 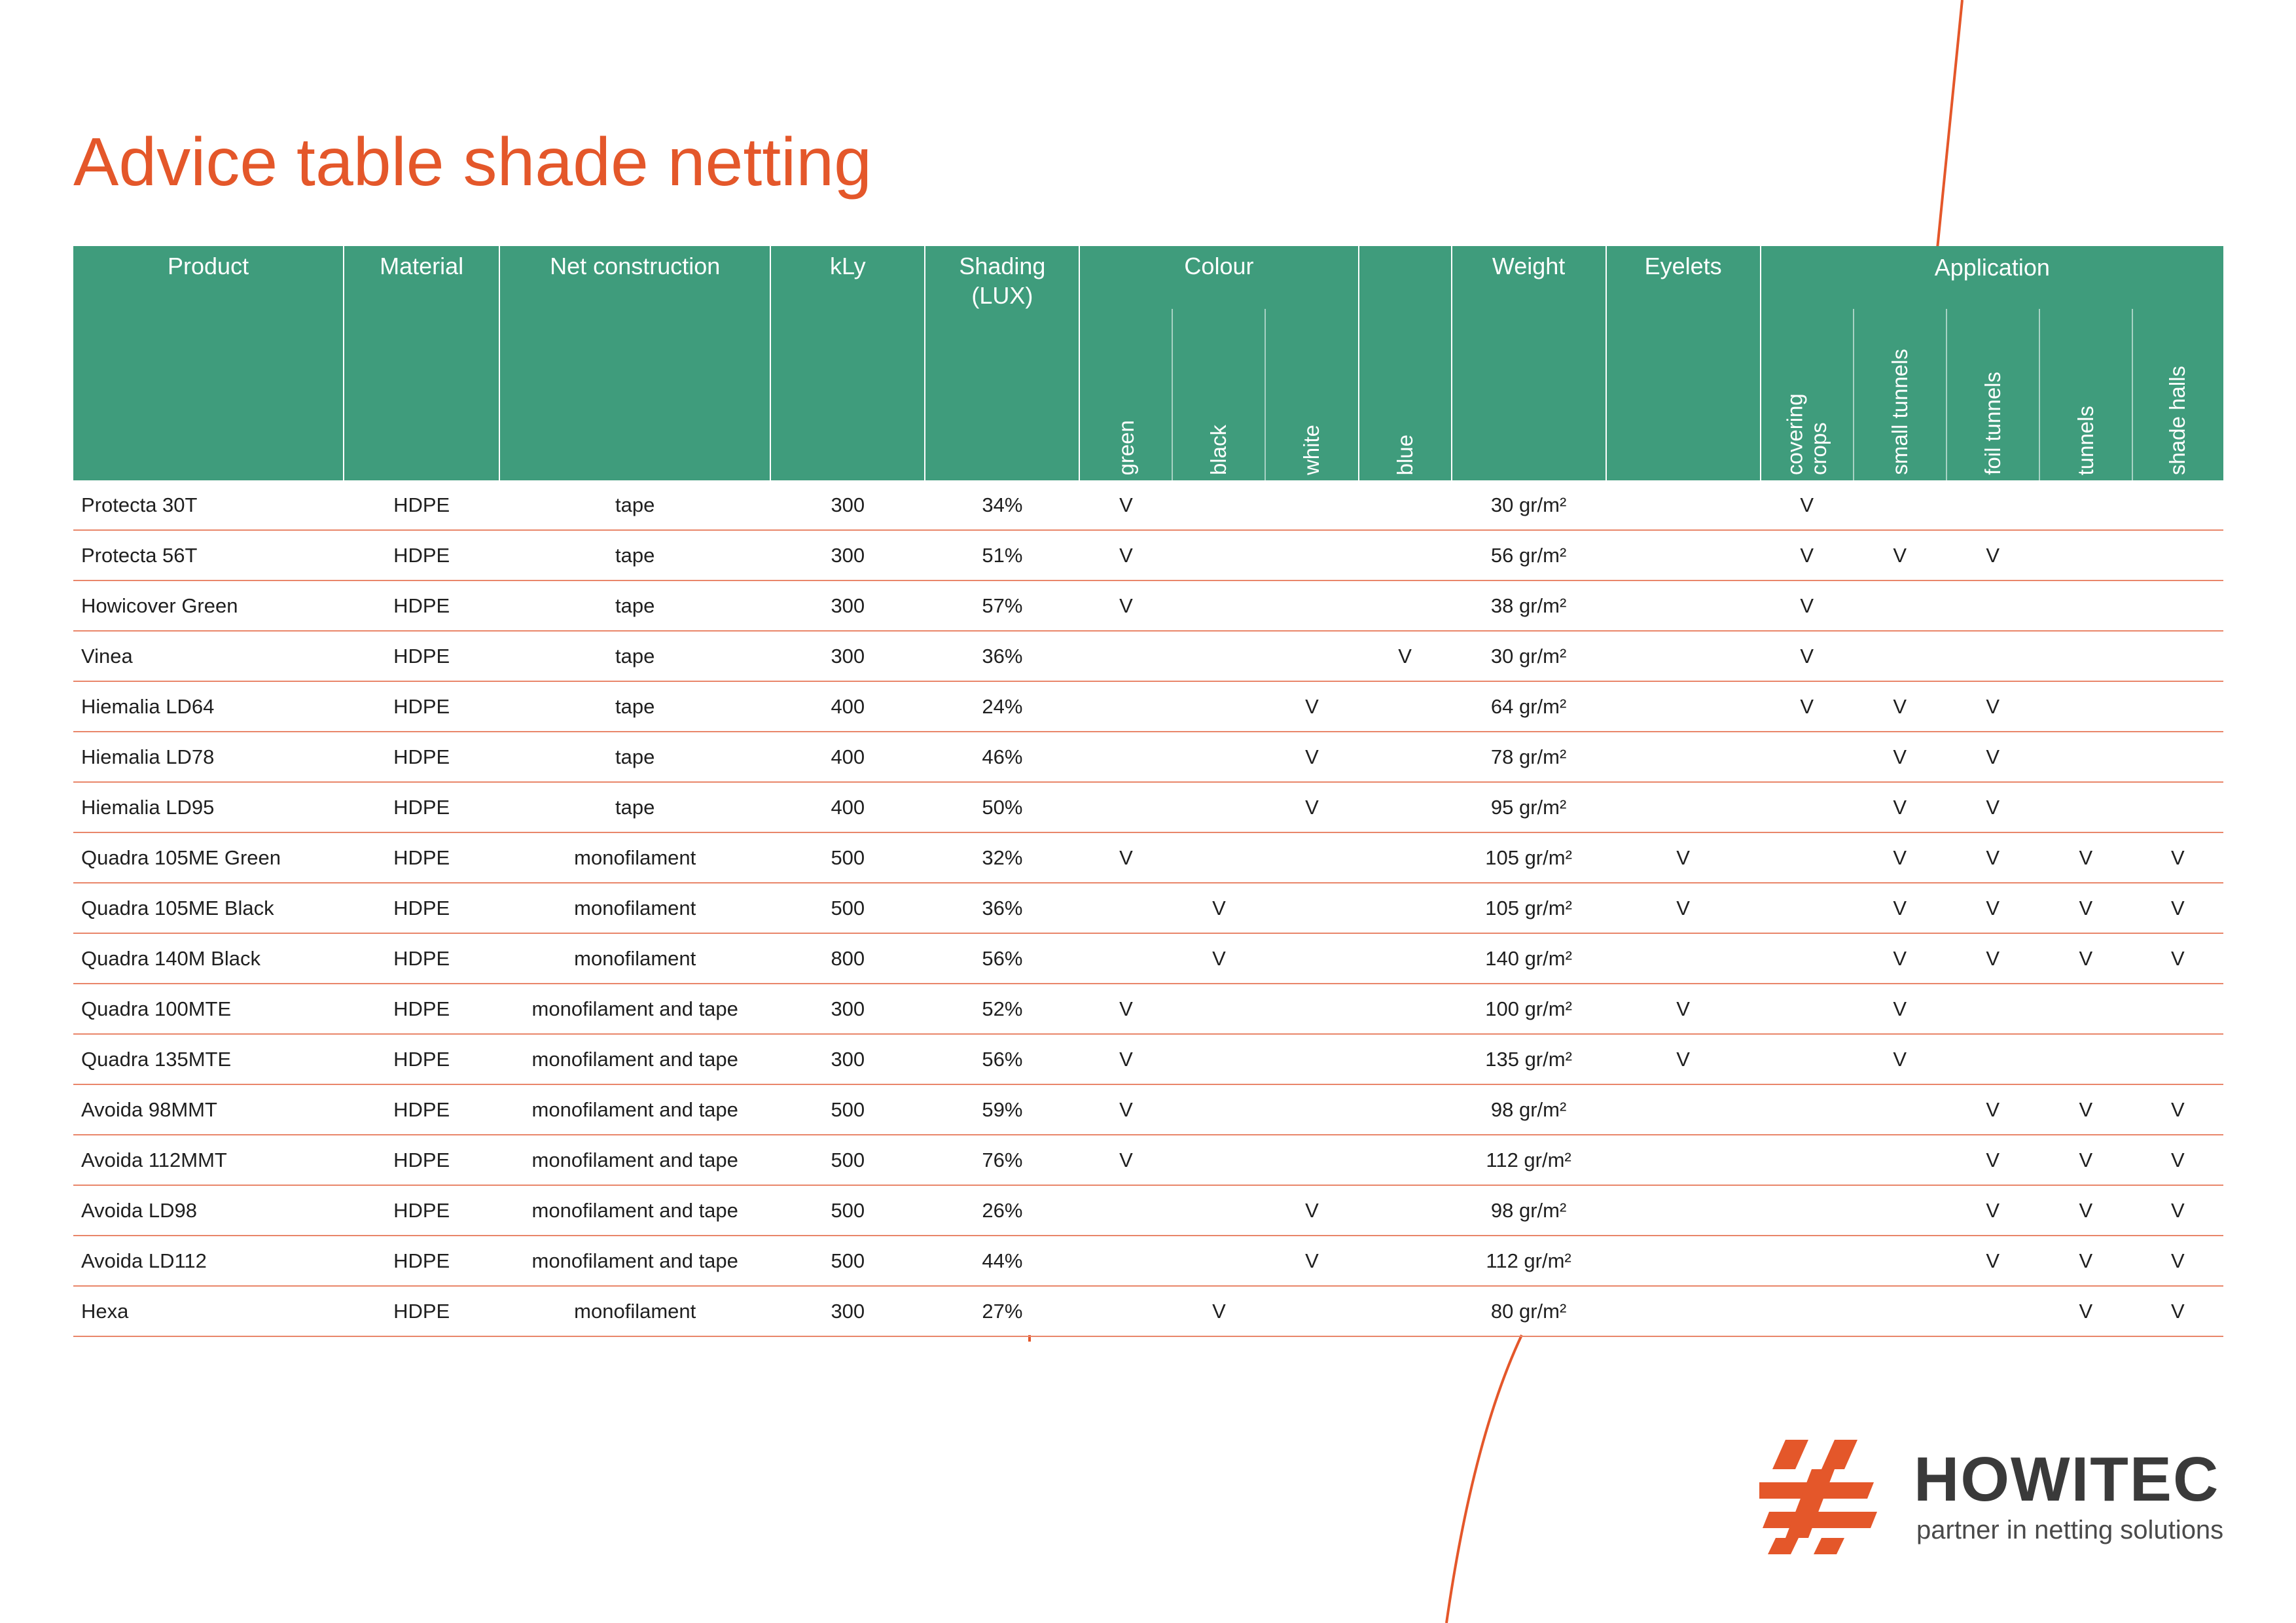 I want to click on header-app-covering-crops: covering crops, so click(x=1807, y=395).